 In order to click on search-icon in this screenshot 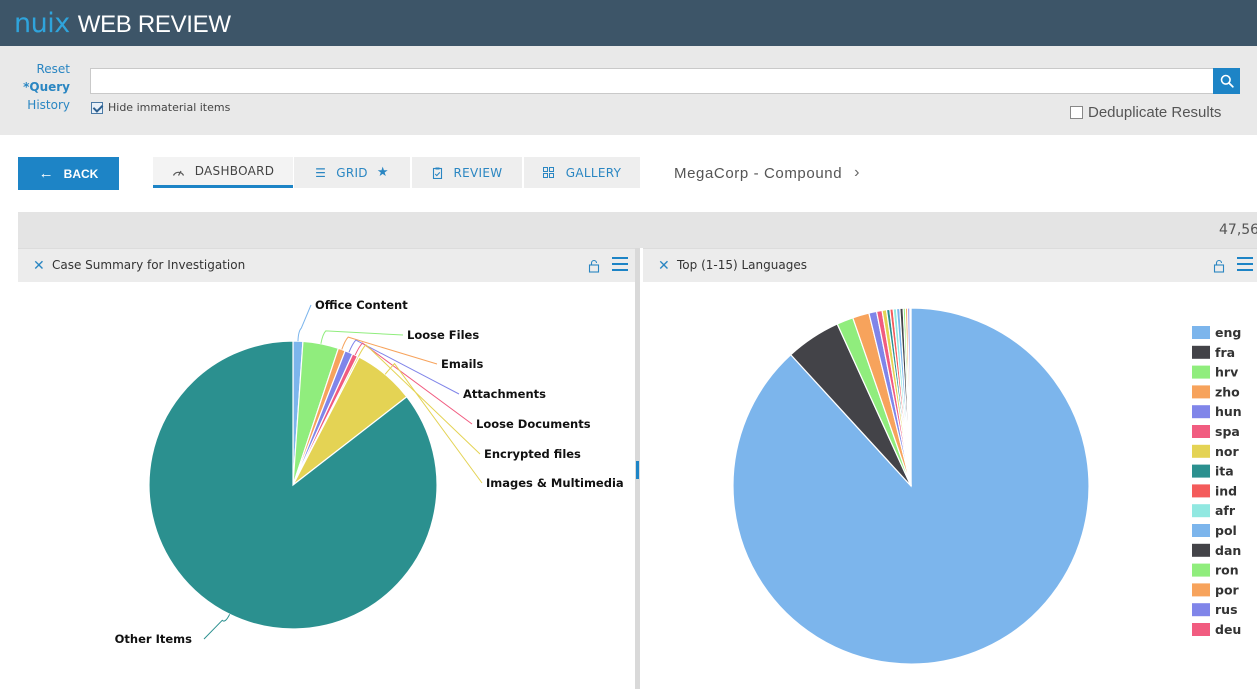, I will do `click(1227, 81)`.